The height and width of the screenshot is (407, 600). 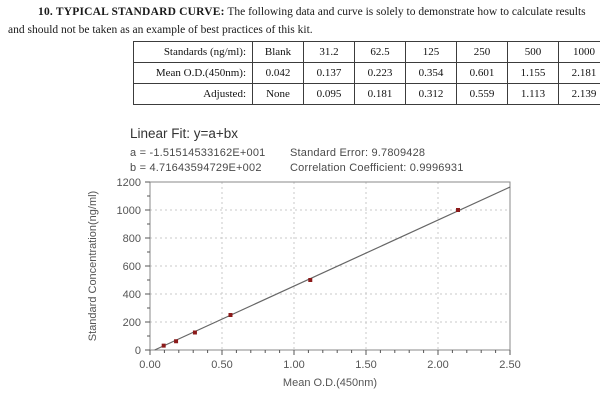 I want to click on fit-coefficient-b: b = 4.71643594729E+002, so click(x=196, y=168).